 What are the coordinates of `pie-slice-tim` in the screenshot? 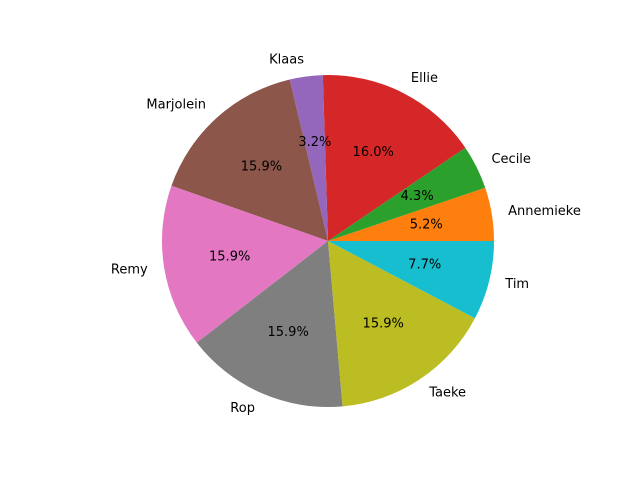 It's located at (411, 280).